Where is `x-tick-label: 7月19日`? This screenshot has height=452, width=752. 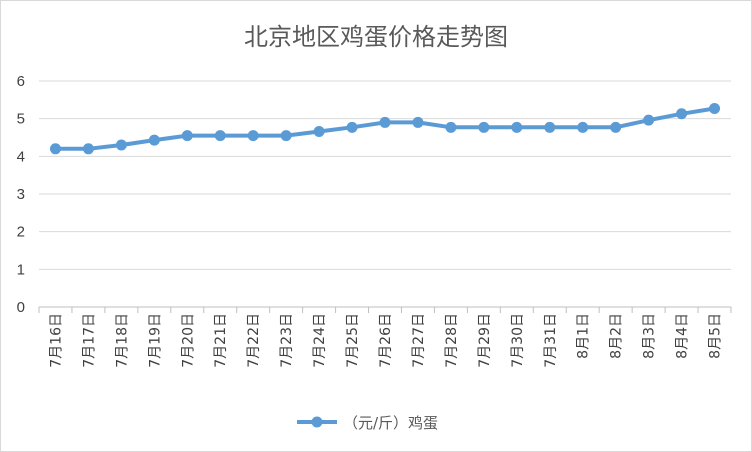
x-tick-label: 7月19日 is located at coordinates (155, 340).